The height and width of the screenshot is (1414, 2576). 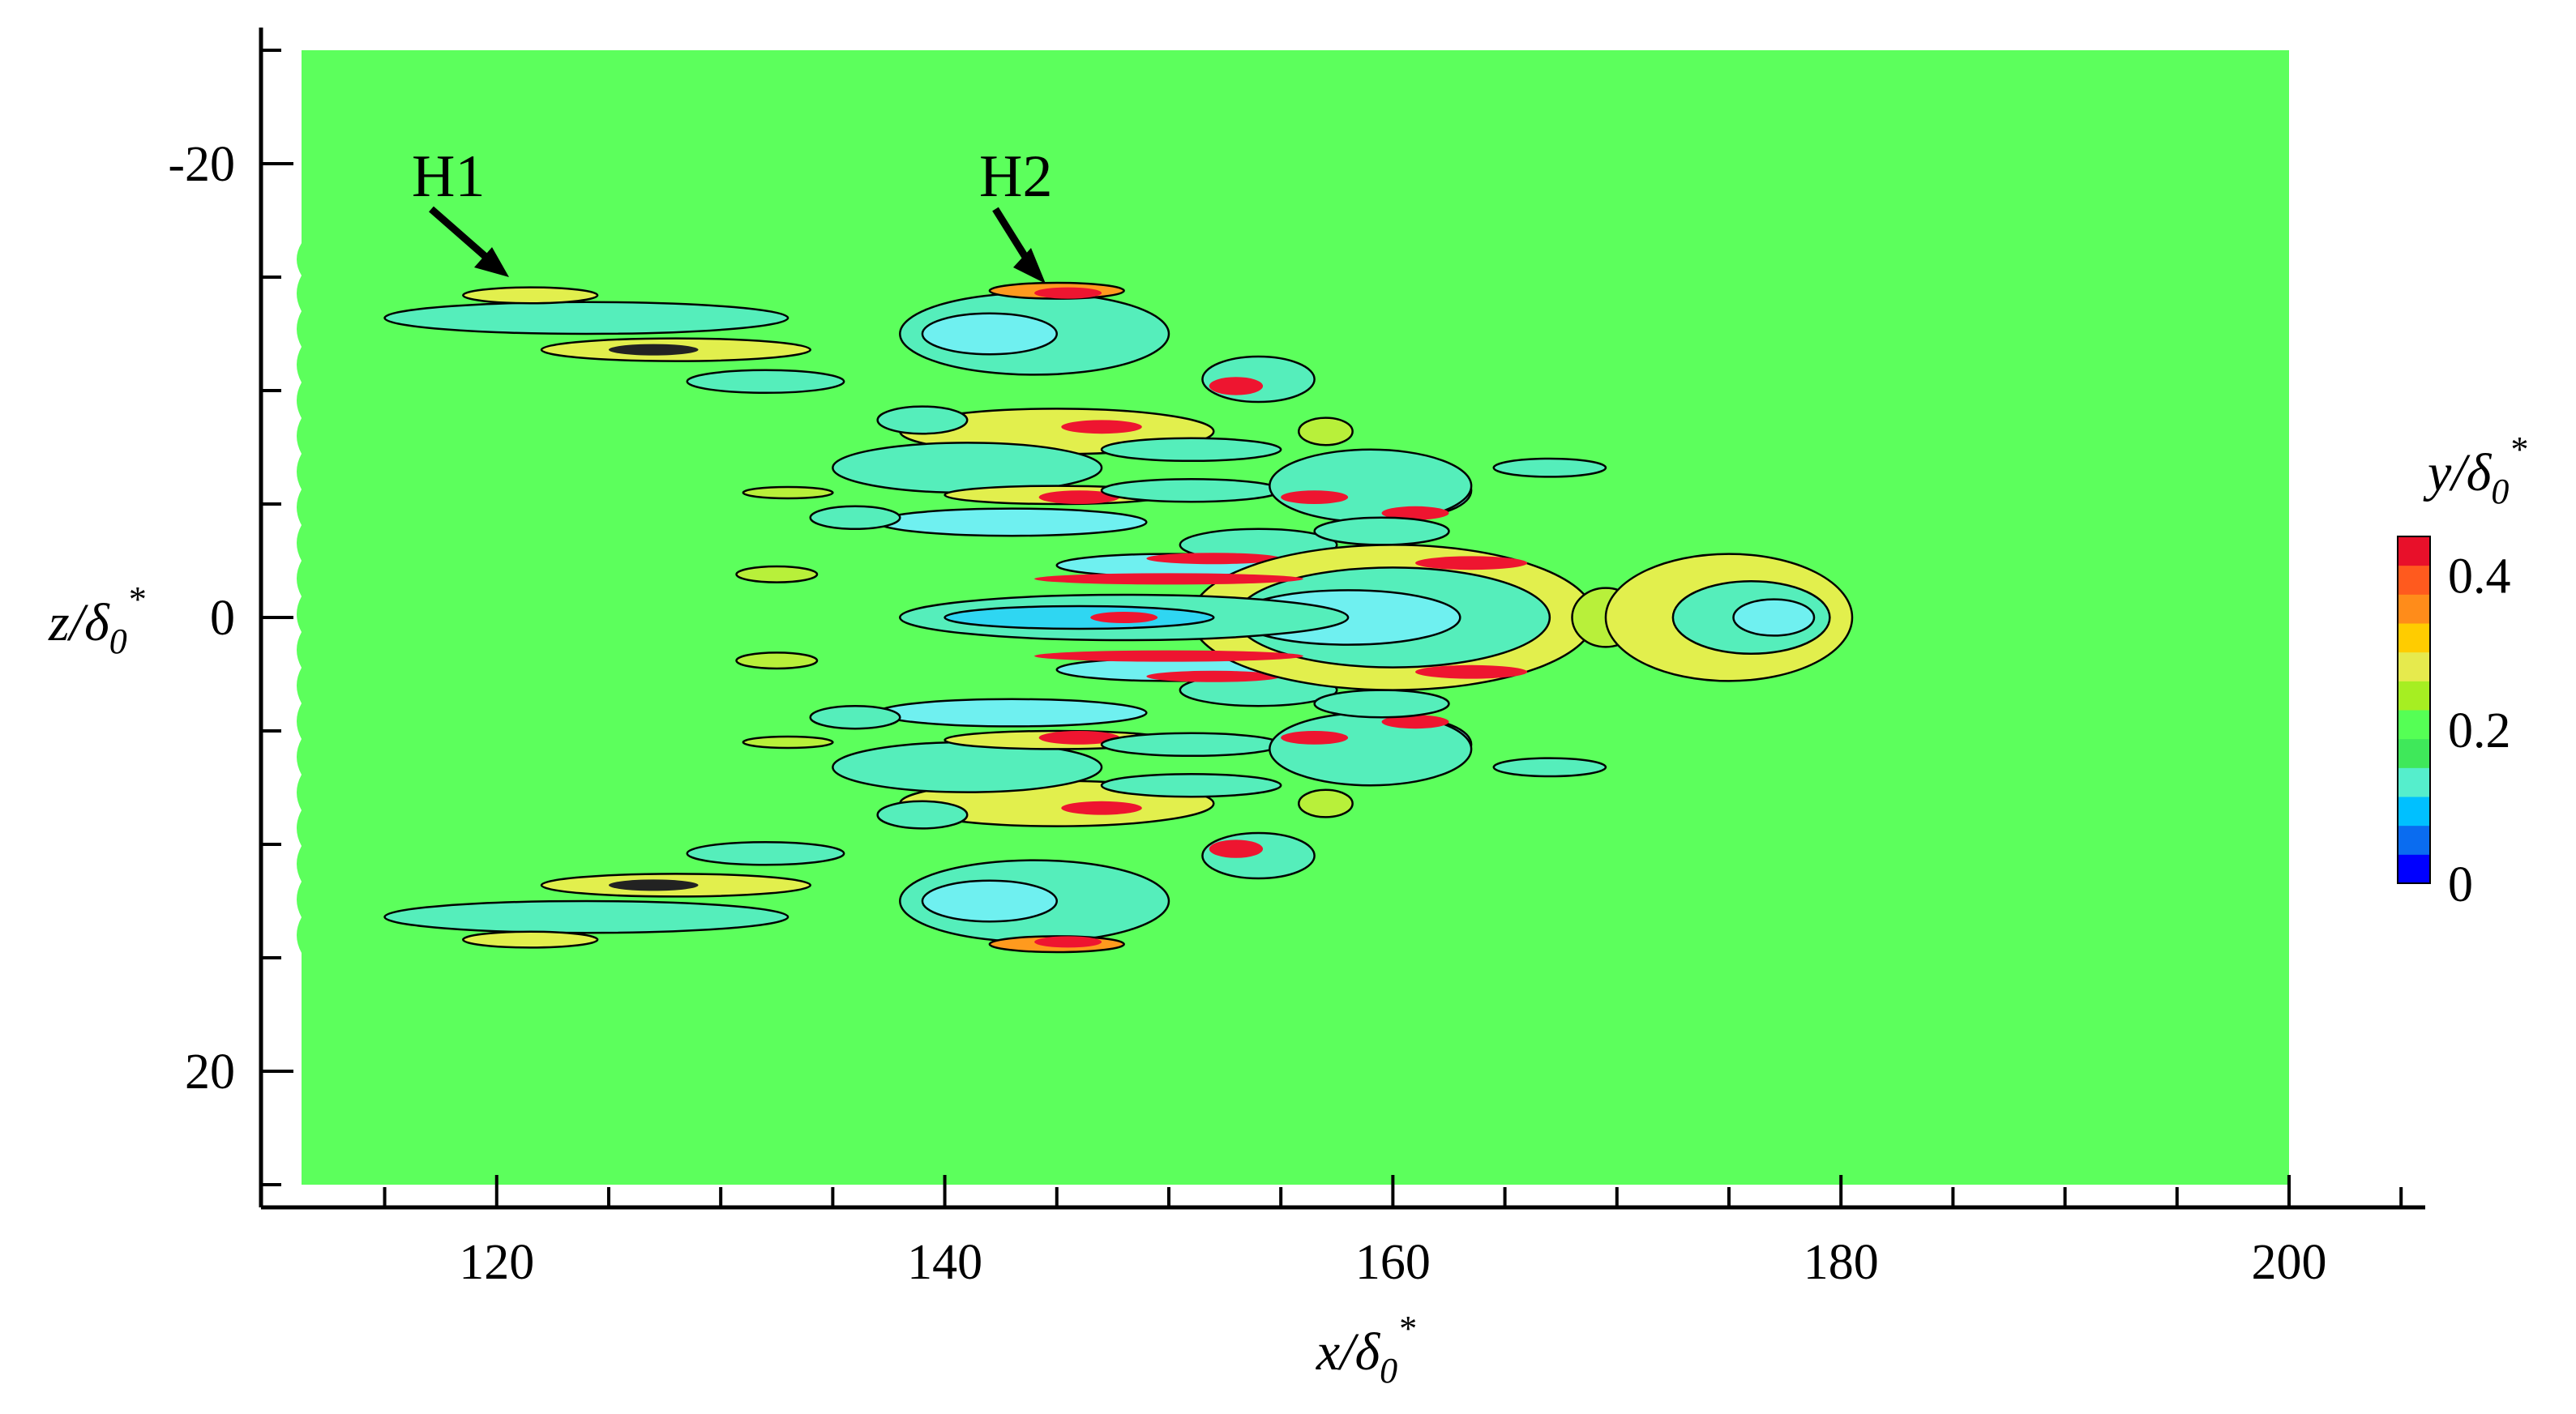 I want to click on colorbar-tick-labels: 0 0.2 0.4, so click(x=2479, y=730).